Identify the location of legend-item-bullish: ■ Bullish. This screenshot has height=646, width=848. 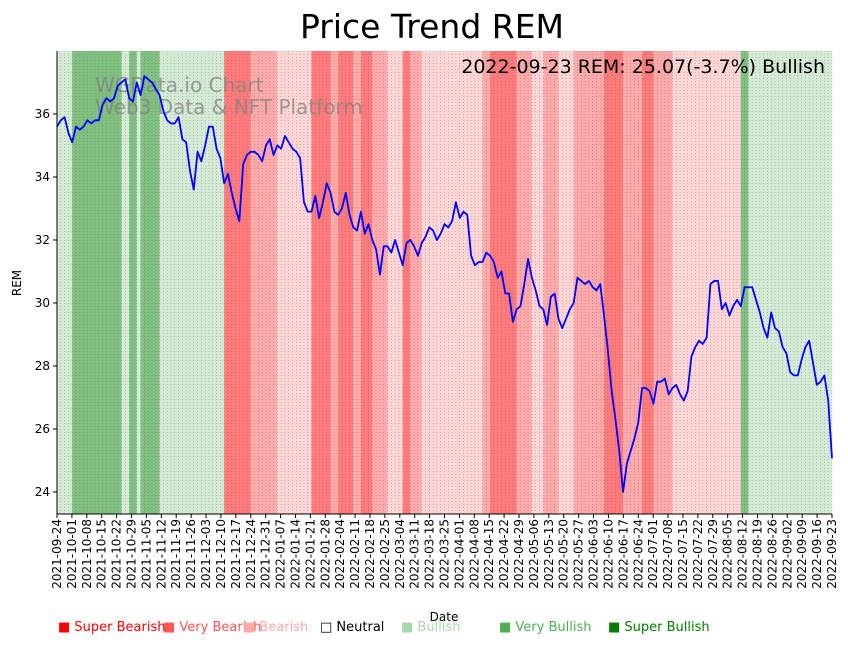
(430, 627).